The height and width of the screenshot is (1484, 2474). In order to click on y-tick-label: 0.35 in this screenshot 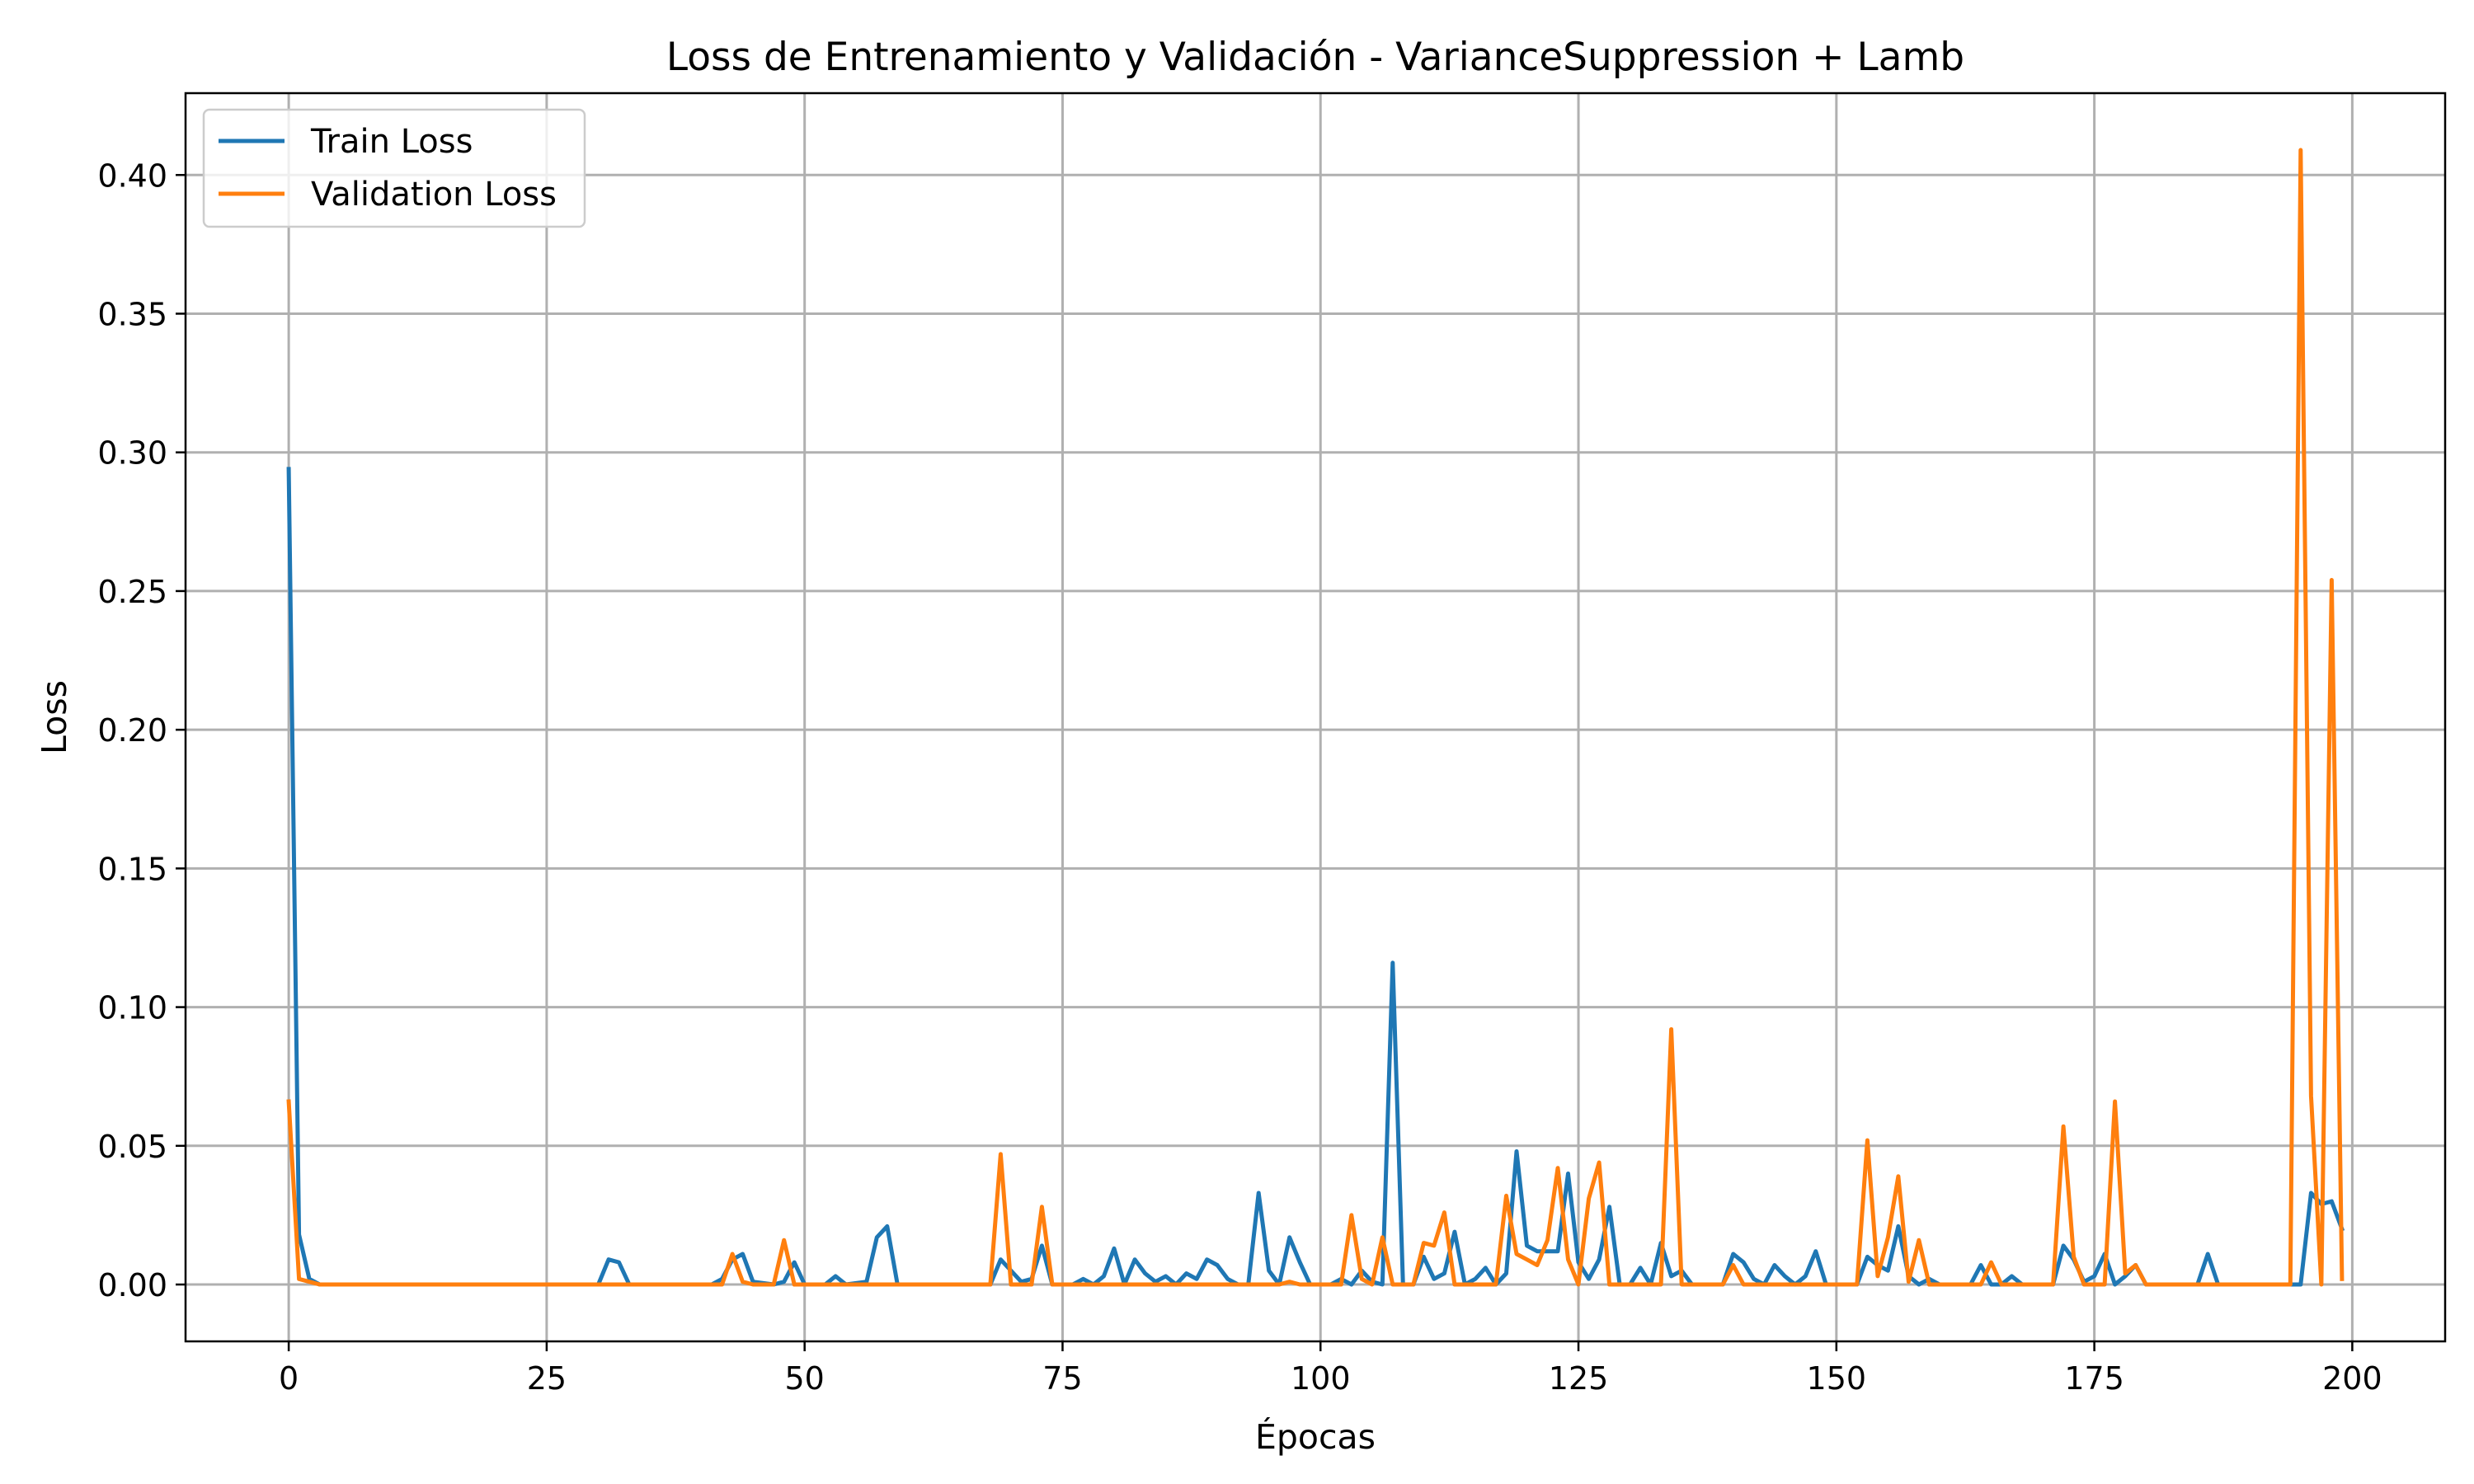, I will do `click(132, 314)`.